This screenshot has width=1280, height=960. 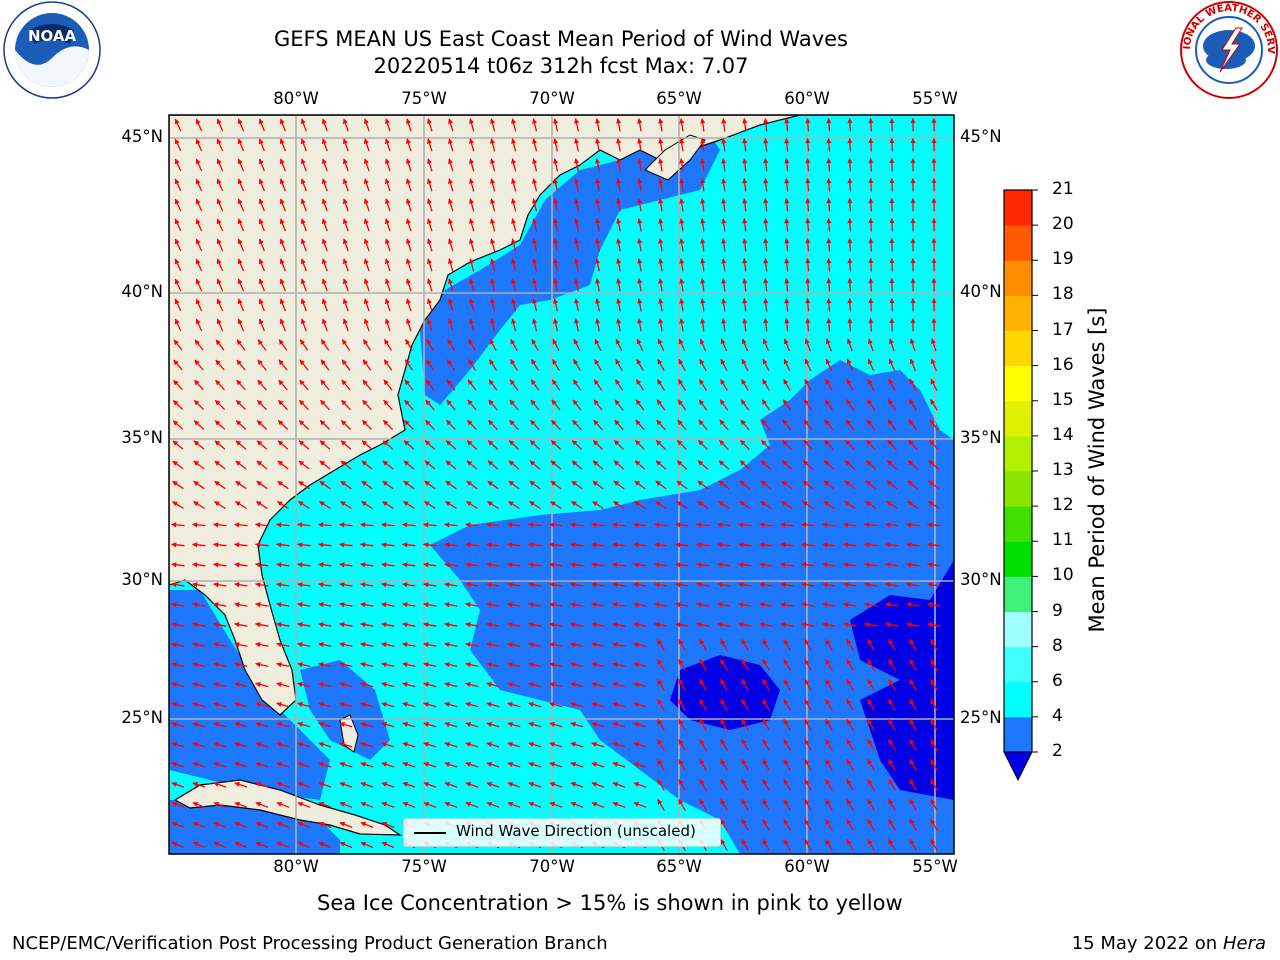 What do you see at coordinates (1097, 470) in the screenshot?
I see `colorbar-label: Mean Period of Wind Waves [s]` at bounding box center [1097, 470].